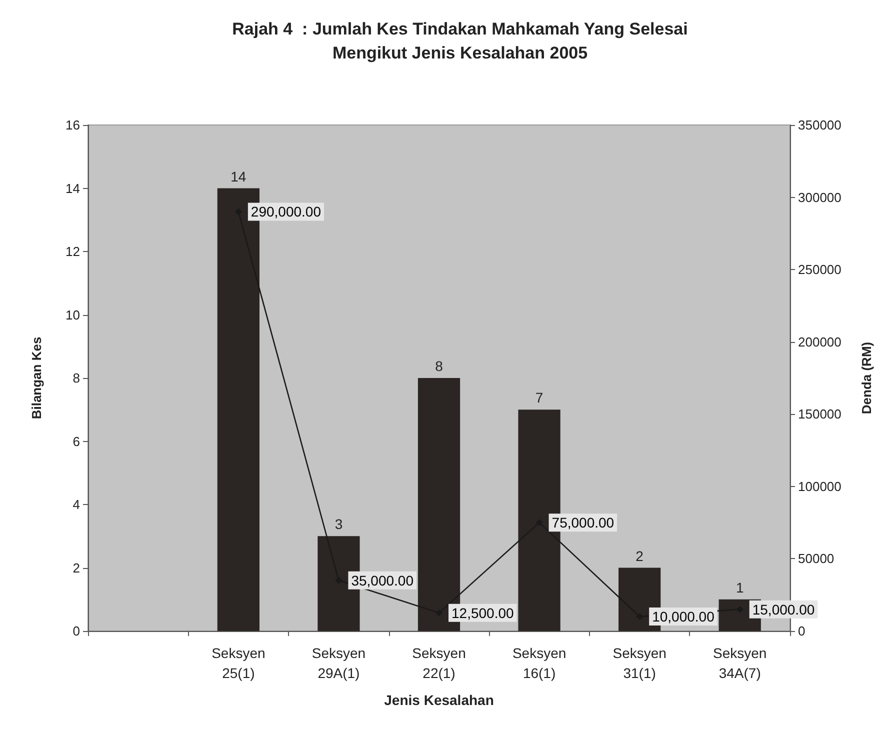  Describe the element at coordinates (539, 663) in the screenshot. I see `x-tick-label: Seksyen 16(1)` at that location.